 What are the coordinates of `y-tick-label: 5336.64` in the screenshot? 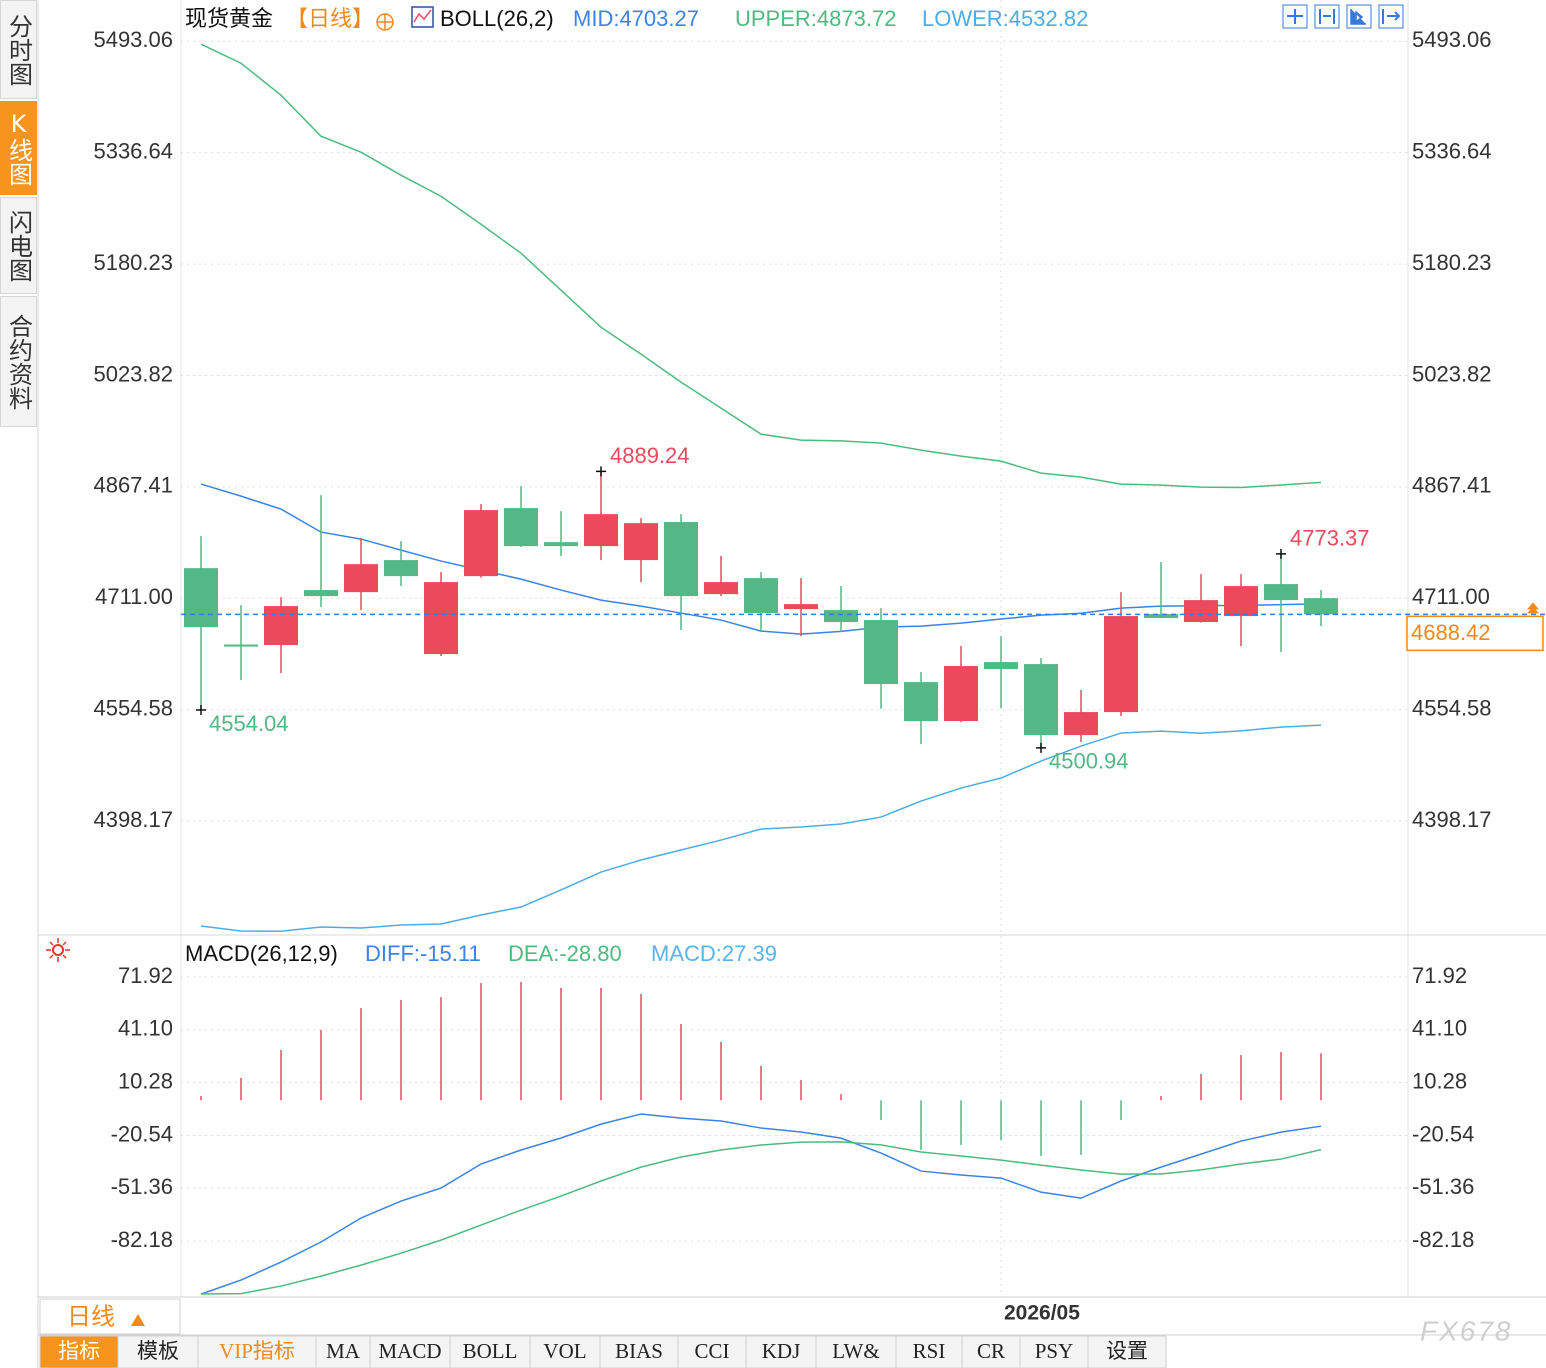 It's located at (133, 150).